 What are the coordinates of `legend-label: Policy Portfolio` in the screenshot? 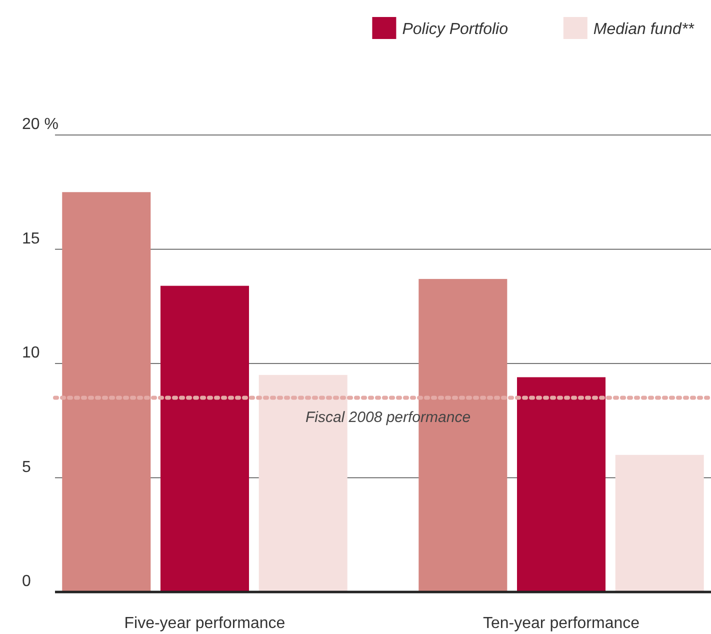 It's located at (455, 29).